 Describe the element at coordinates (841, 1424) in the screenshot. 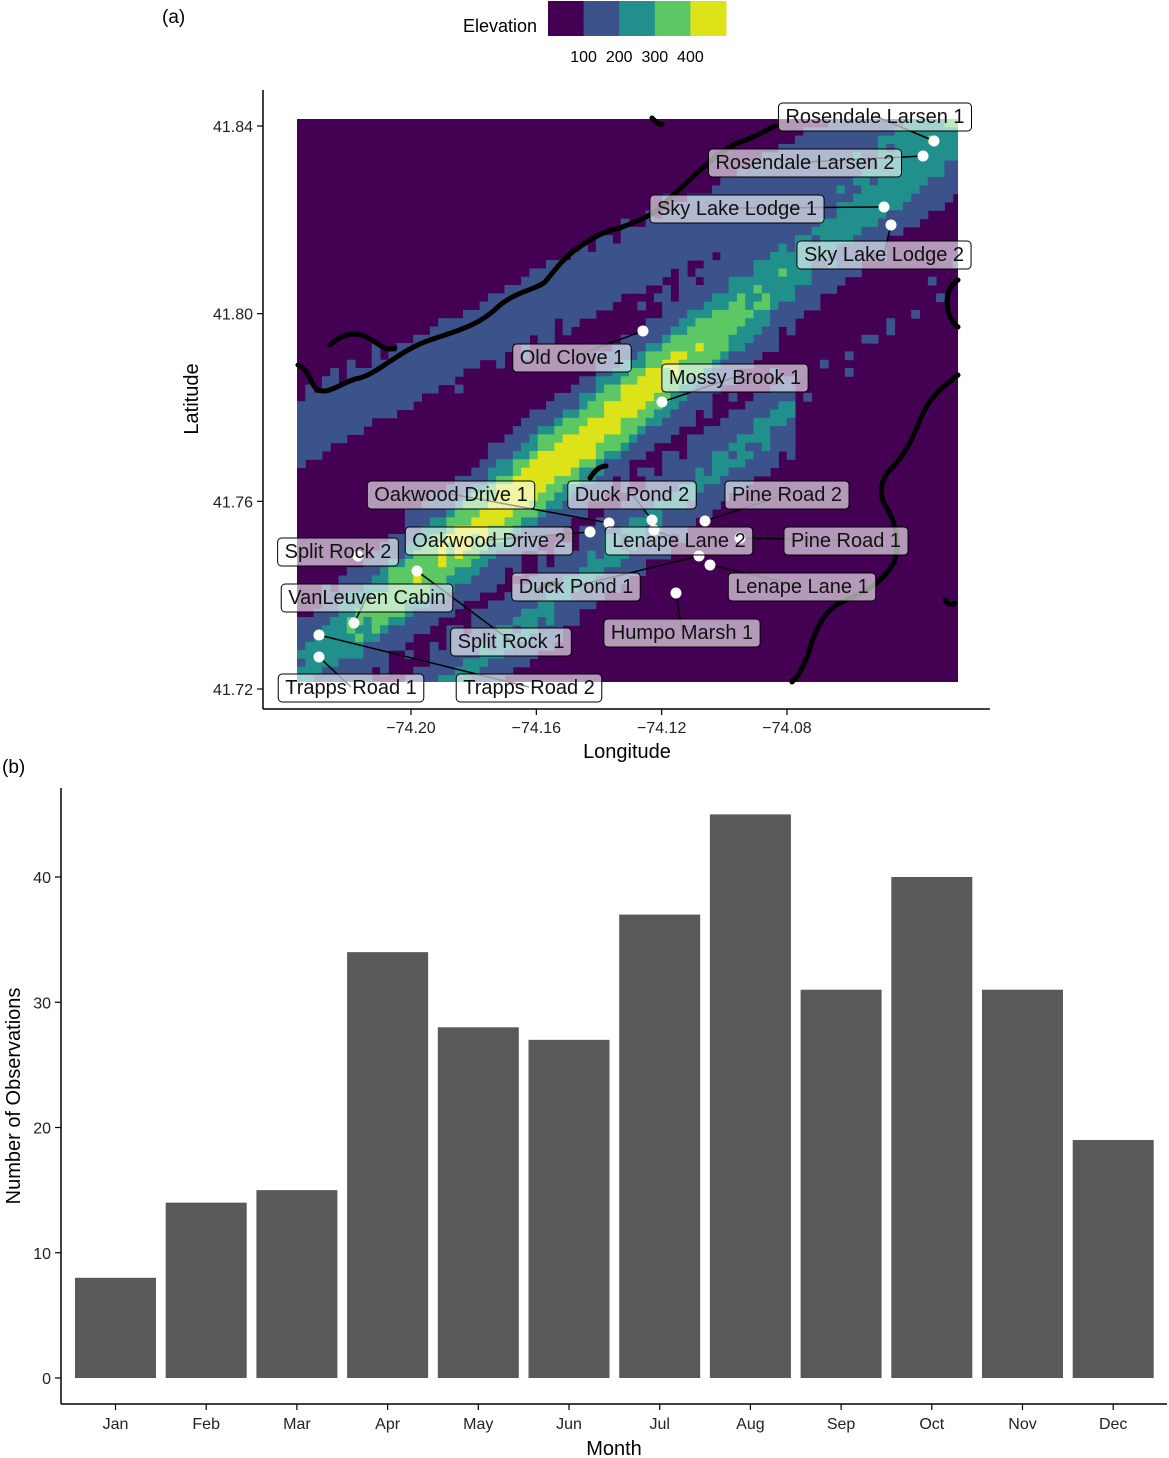

I see `bar-x-tick-label-sep: Sep` at that location.